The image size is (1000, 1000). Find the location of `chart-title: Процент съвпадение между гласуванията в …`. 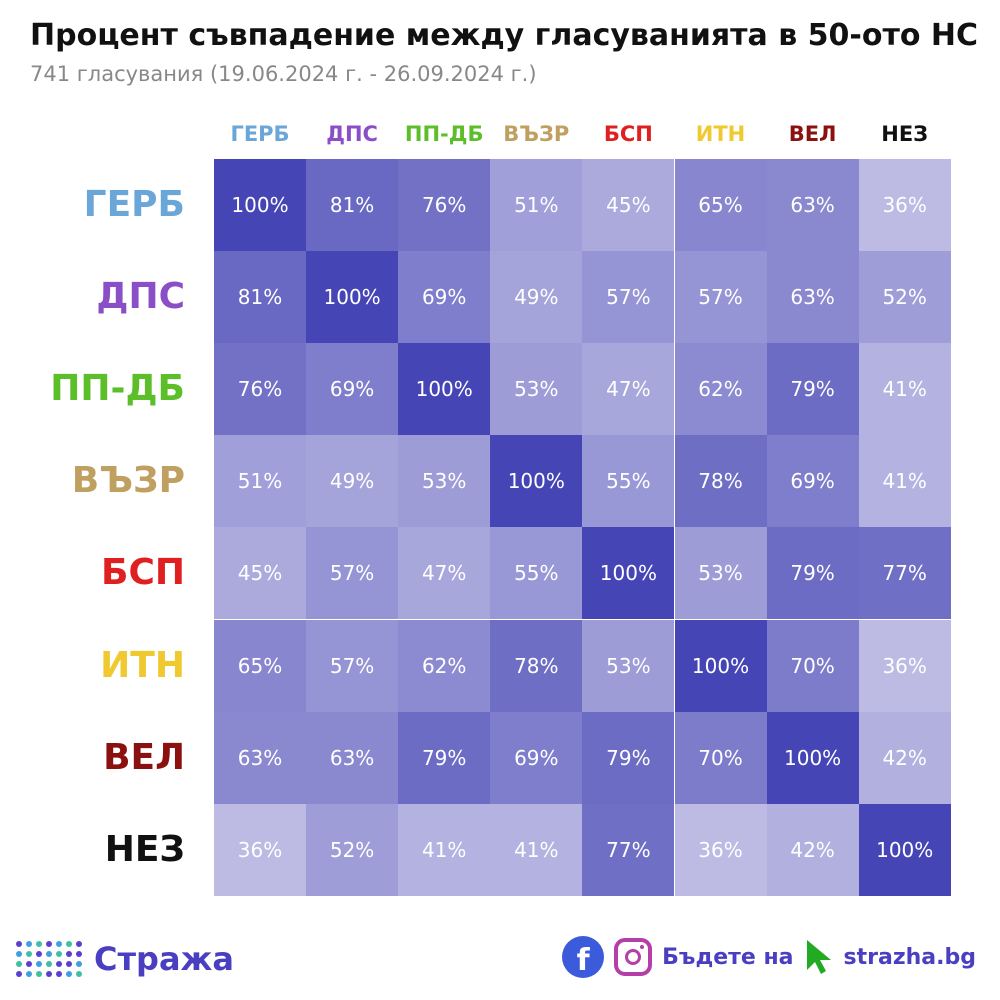

chart-title: Процент съвпадение между гласуванията в … is located at coordinates (504, 35).